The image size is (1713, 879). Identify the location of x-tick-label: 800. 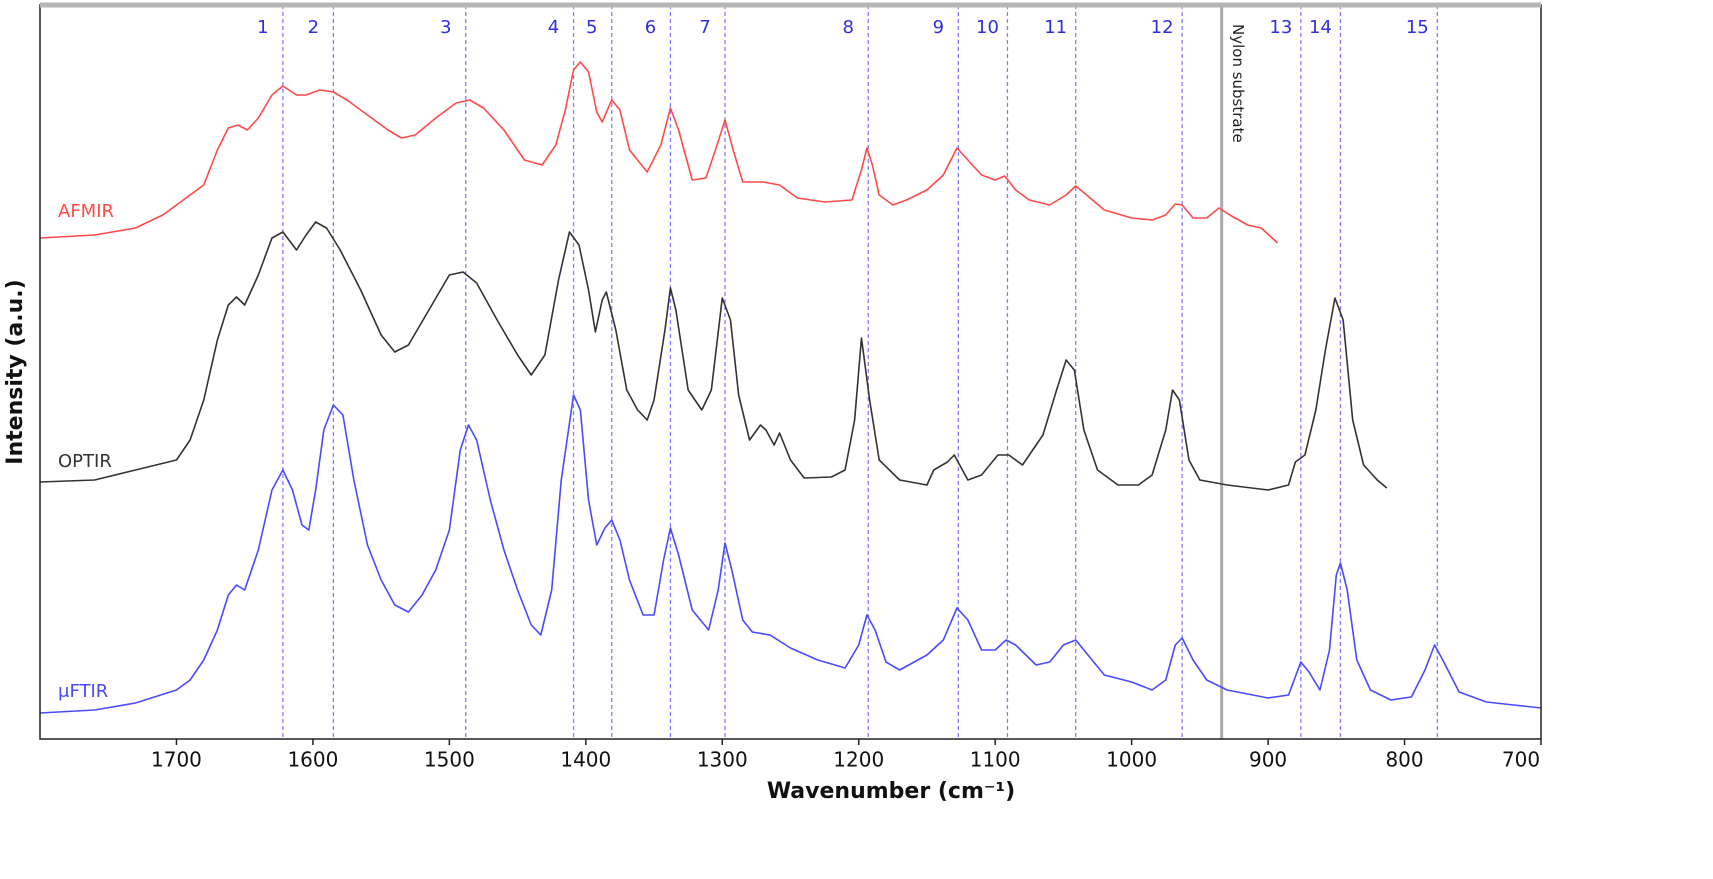
(1404, 760).